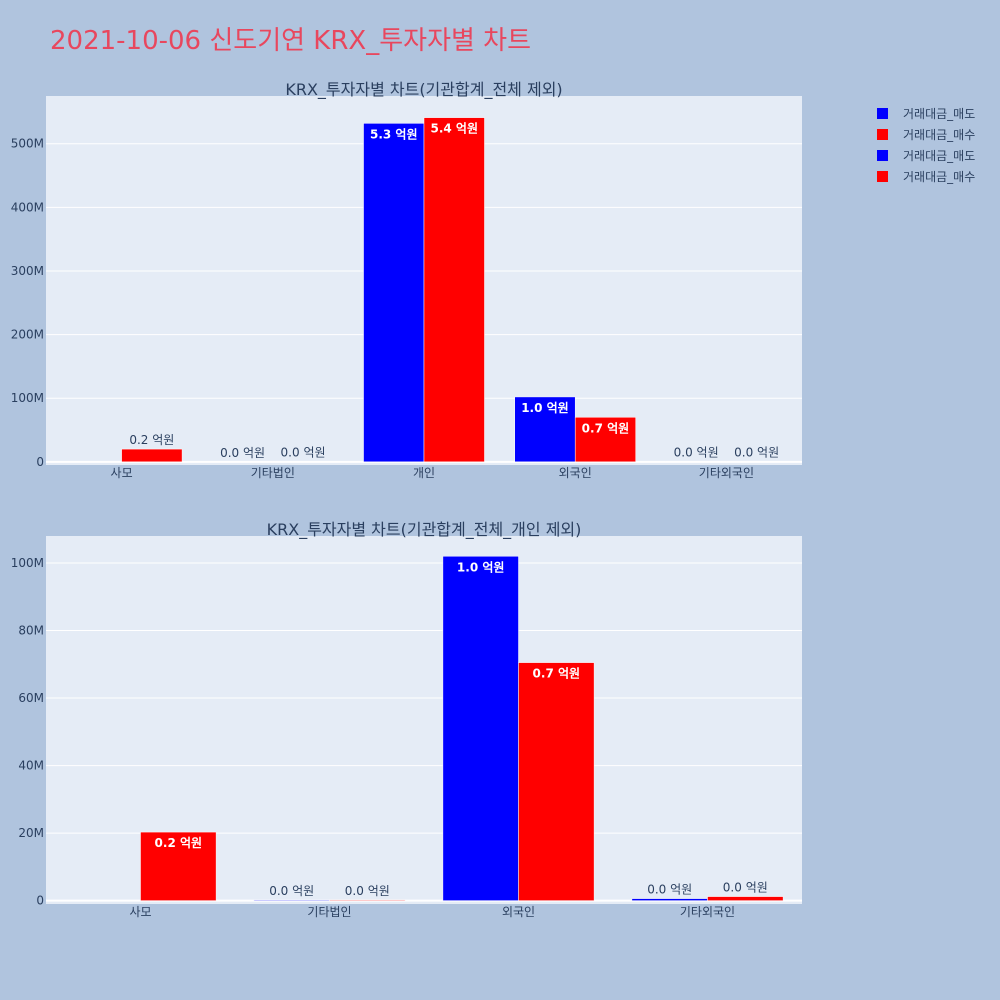  What do you see at coordinates (27, 144) in the screenshot?
I see `y-tick-label: 500M` at bounding box center [27, 144].